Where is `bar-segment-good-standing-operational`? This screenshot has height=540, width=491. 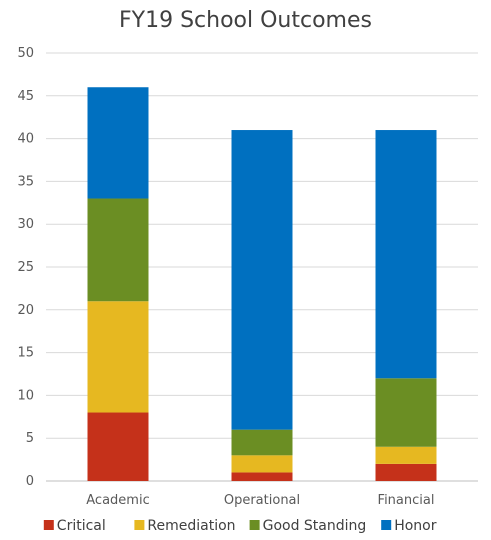
bar-segment-good-standing-operational is located at coordinates (262, 442).